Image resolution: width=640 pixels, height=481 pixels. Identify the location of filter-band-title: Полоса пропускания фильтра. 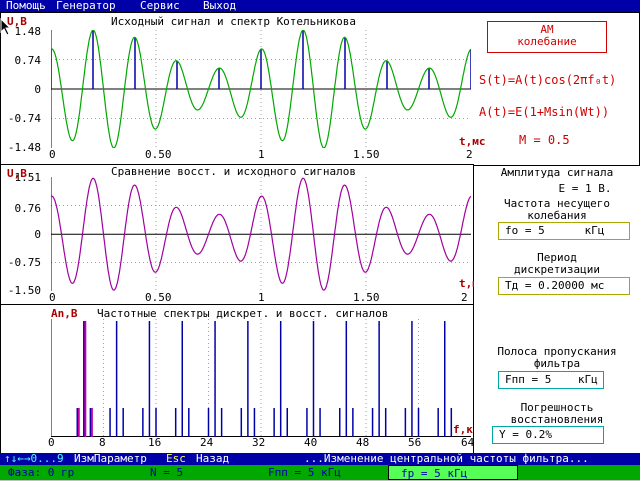
(557, 357).